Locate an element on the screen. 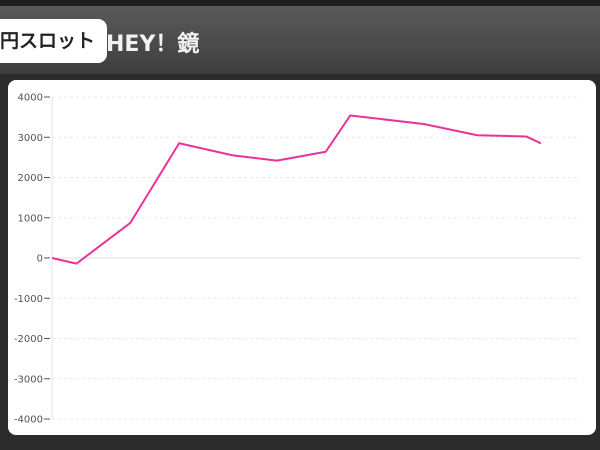 The height and width of the screenshot is (450, 600). y-tick-label: -4000 is located at coordinates (28, 420).